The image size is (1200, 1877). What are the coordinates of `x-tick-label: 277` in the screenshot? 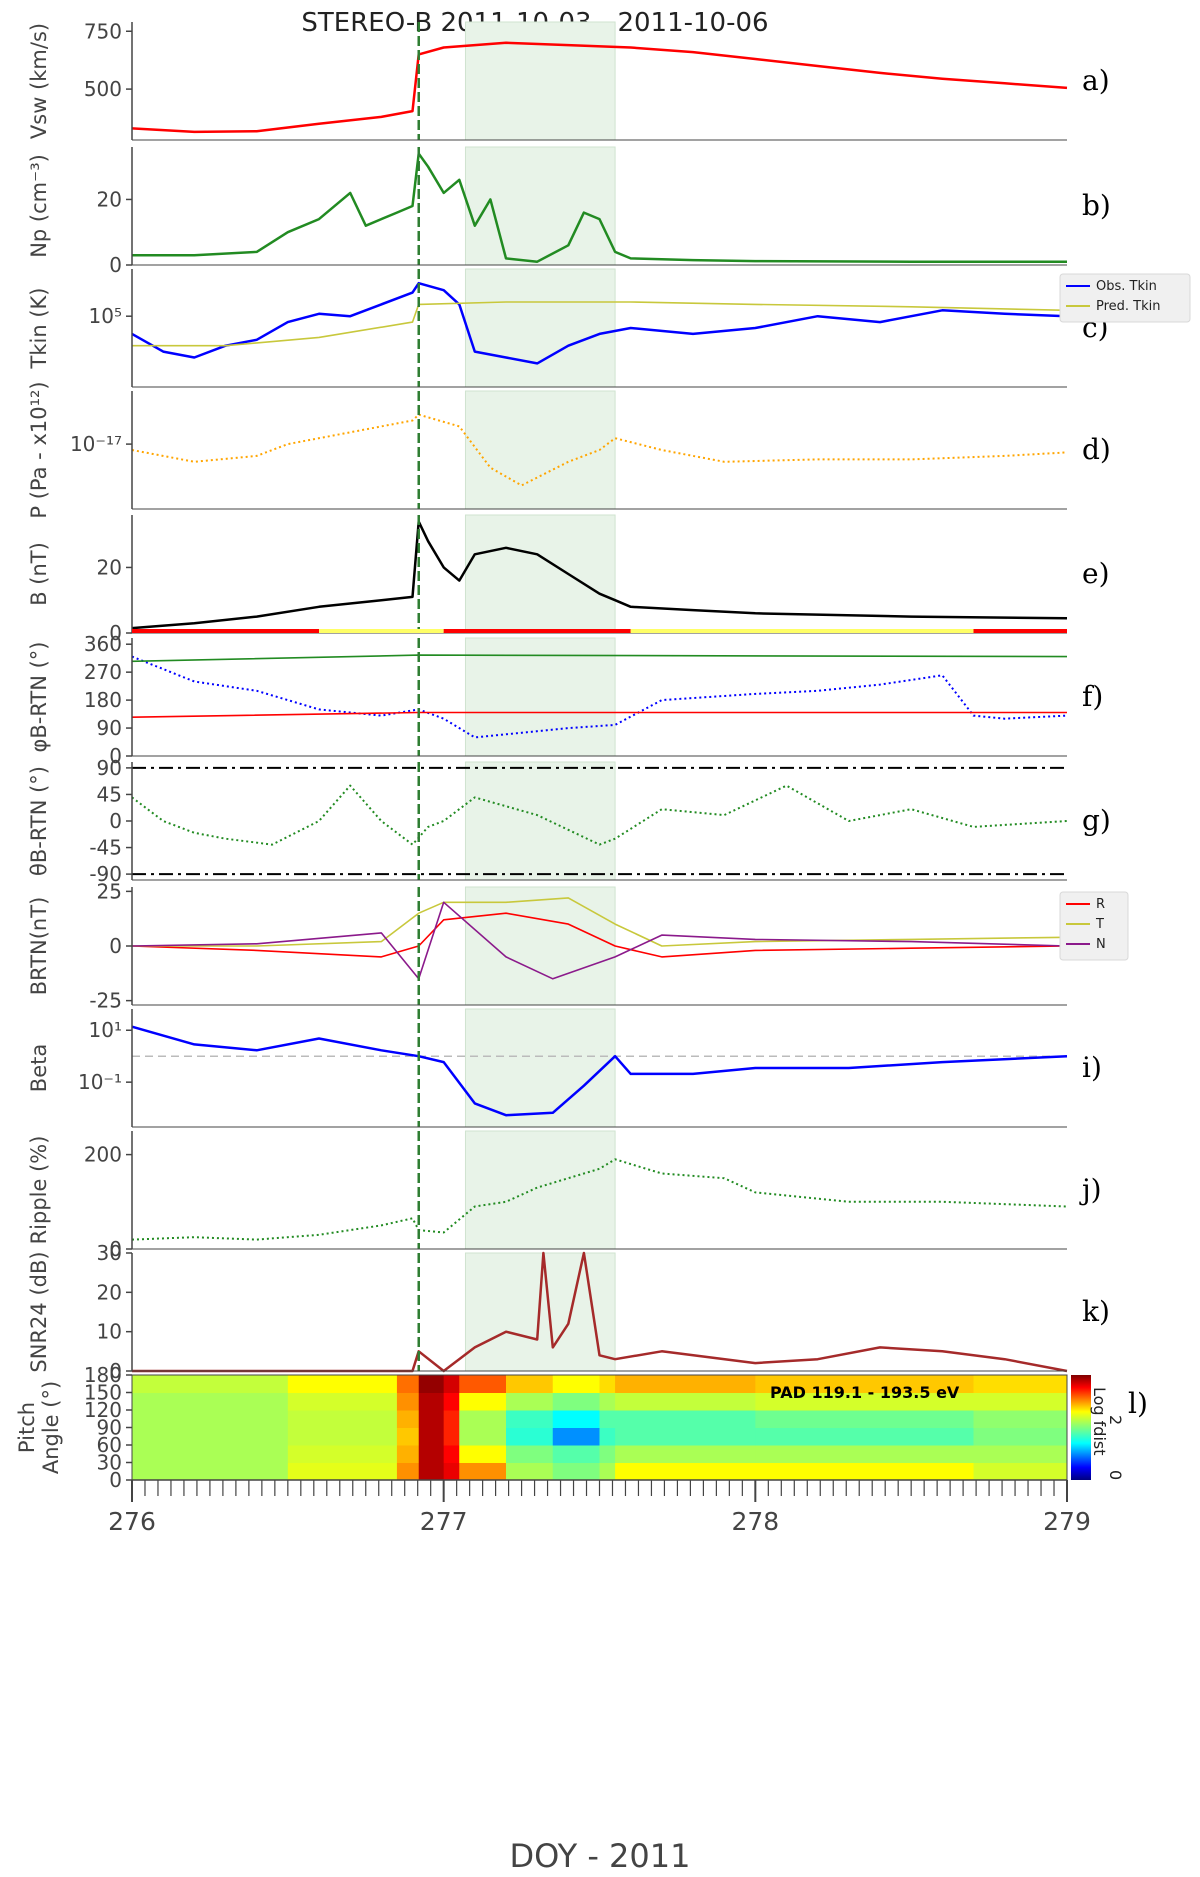 It's located at (444, 1521).